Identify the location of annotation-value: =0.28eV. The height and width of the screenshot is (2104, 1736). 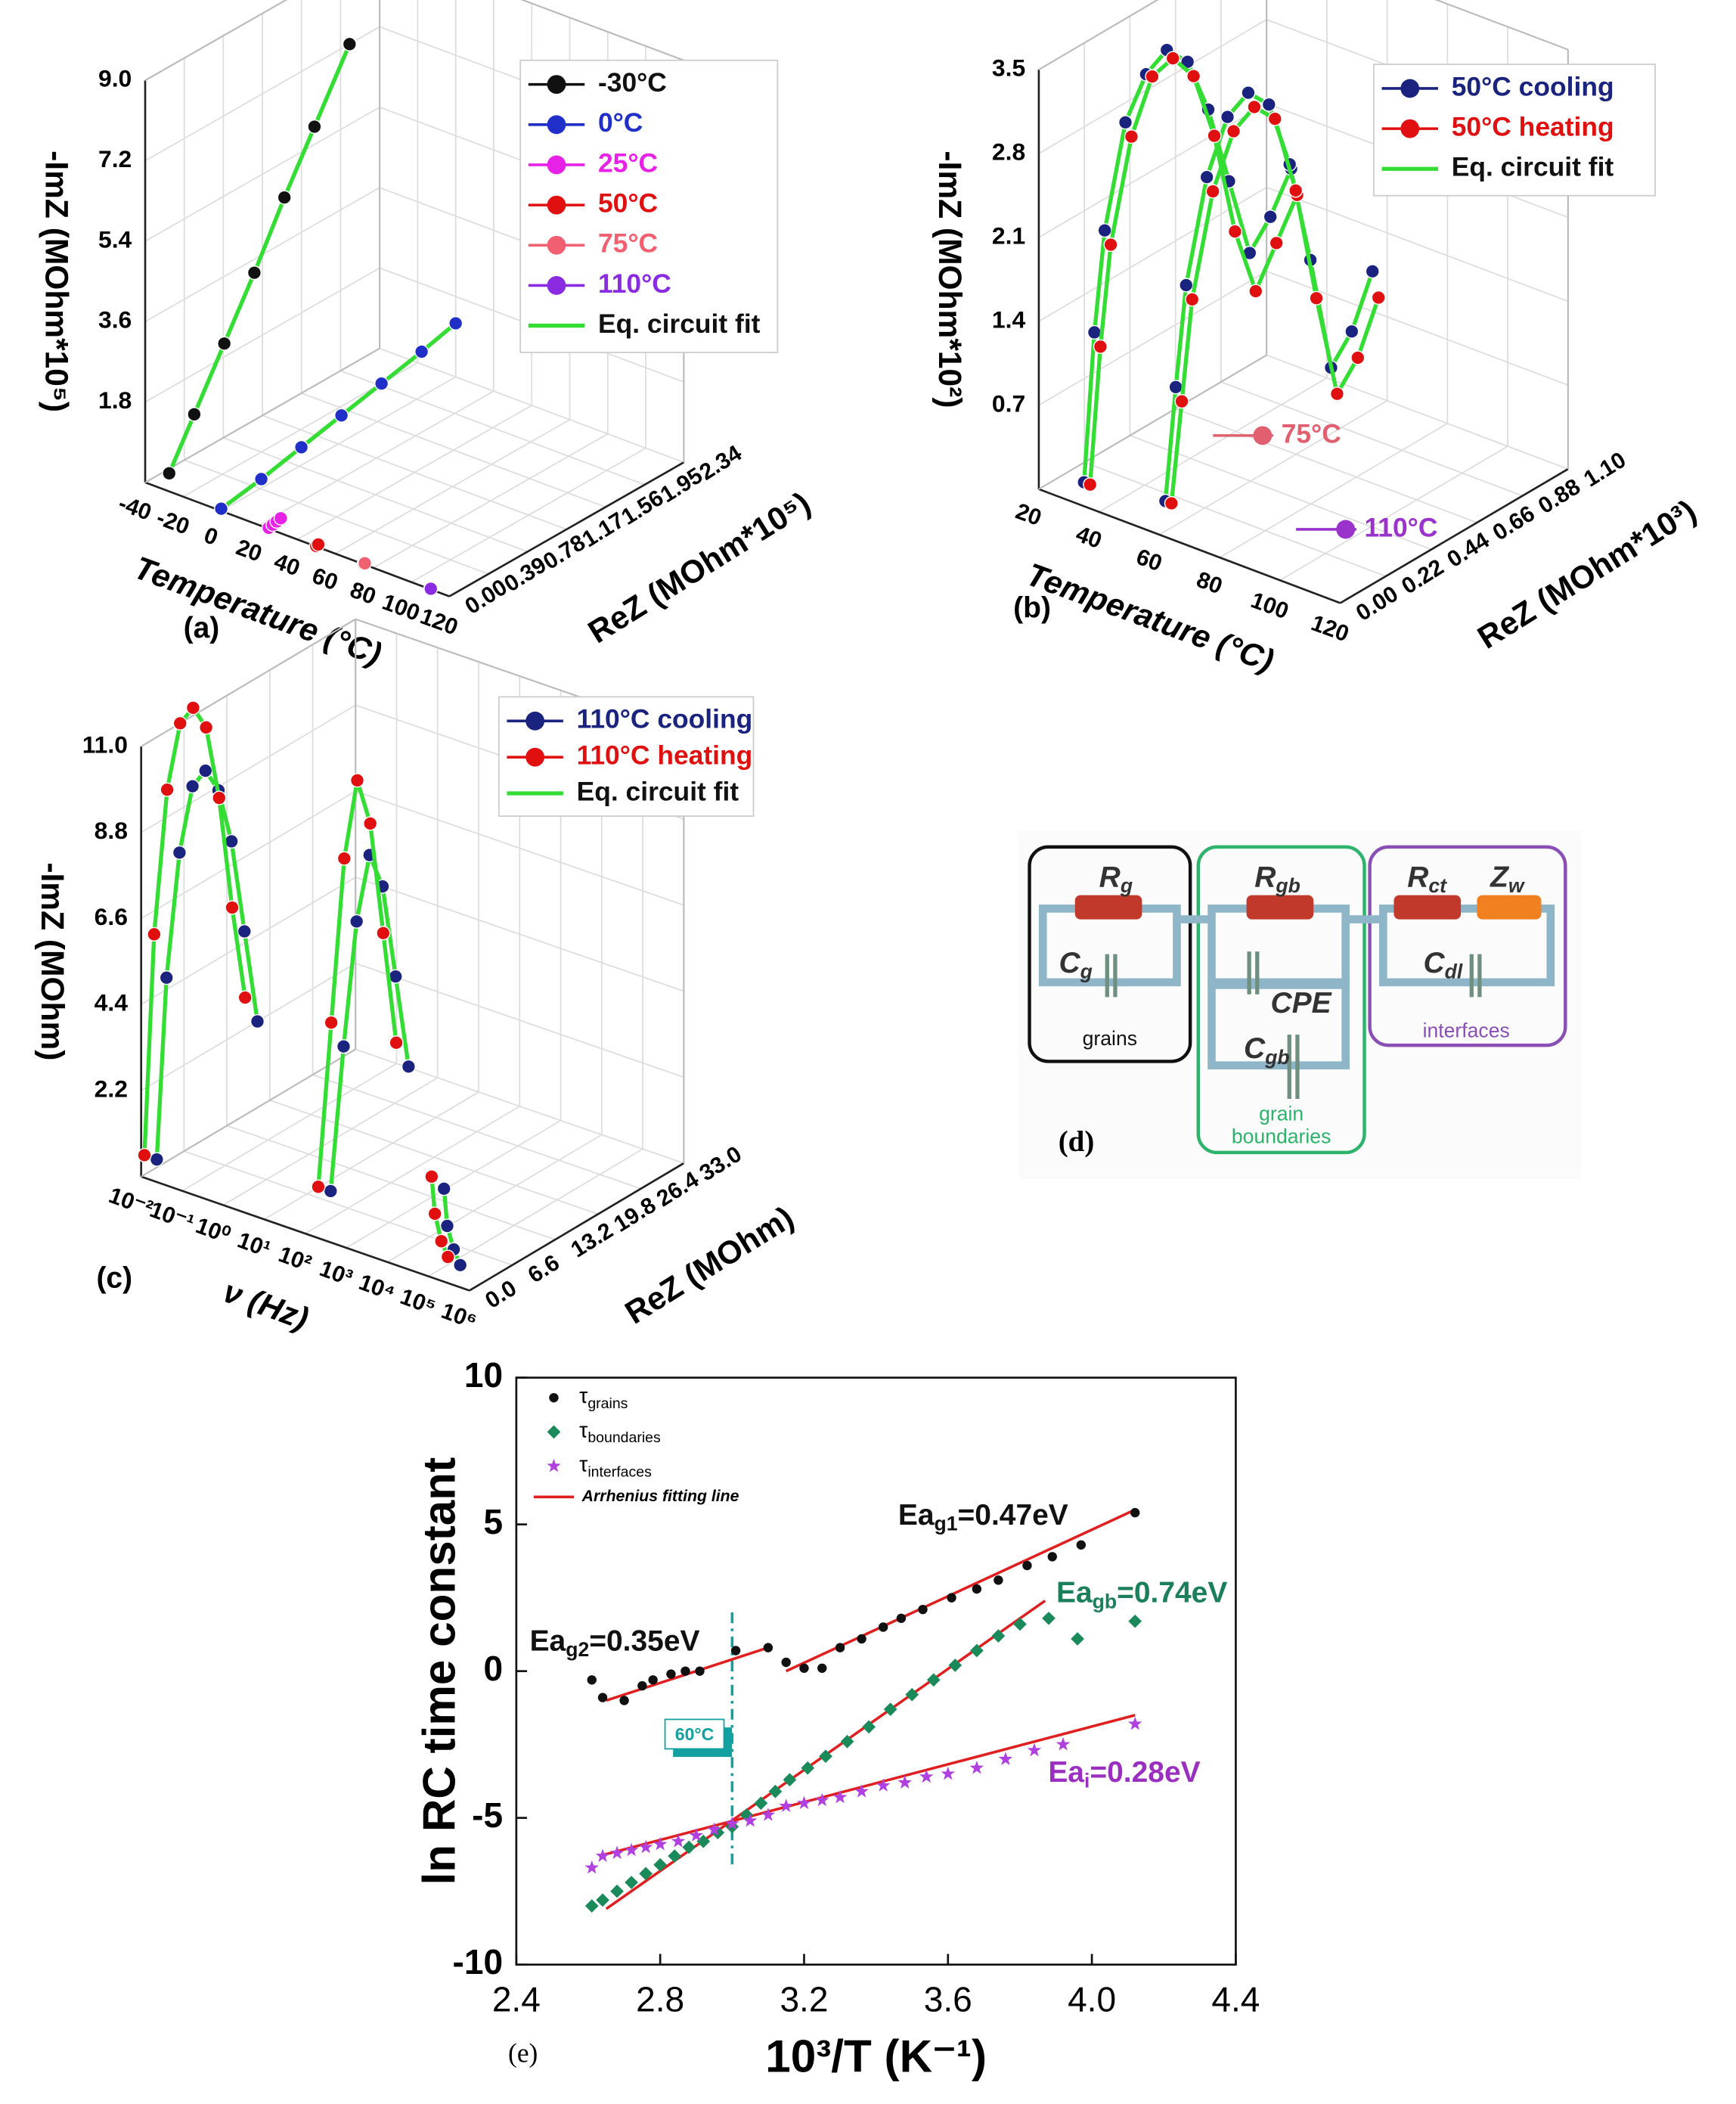
(1145, 1772).